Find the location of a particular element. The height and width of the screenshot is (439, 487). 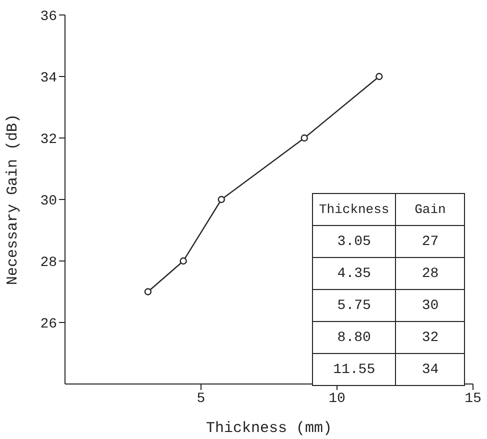

annotation: Thickness is located at coordinates (354, 210).